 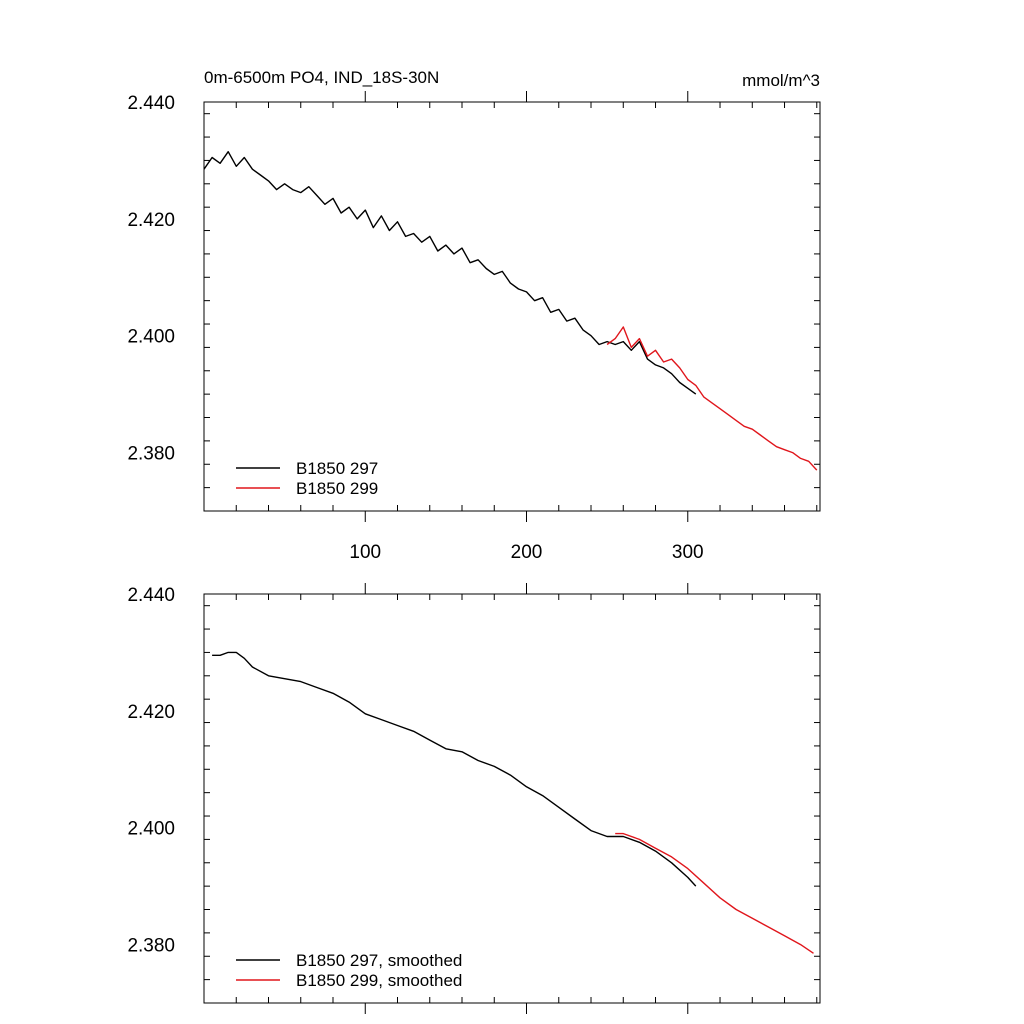 What do you see at coordinates (379, 980) in the screenshot?
I see `legend-label: B1850 299, smoothed` at bounding box center [379, 980].